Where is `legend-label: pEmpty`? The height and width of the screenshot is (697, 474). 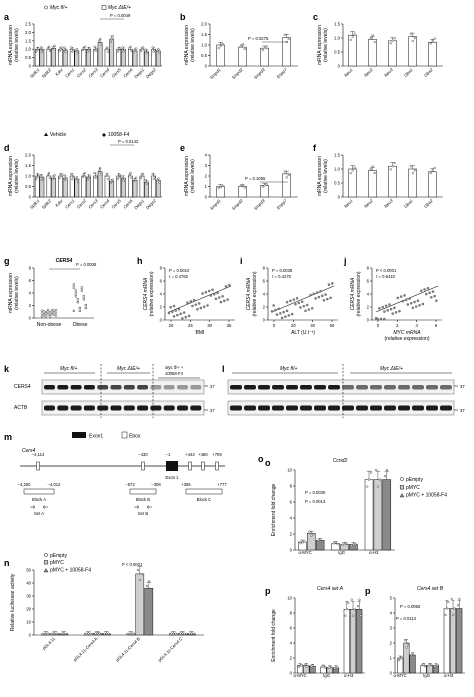
legend-label: pEmpty is located at coordinates (58, 556).